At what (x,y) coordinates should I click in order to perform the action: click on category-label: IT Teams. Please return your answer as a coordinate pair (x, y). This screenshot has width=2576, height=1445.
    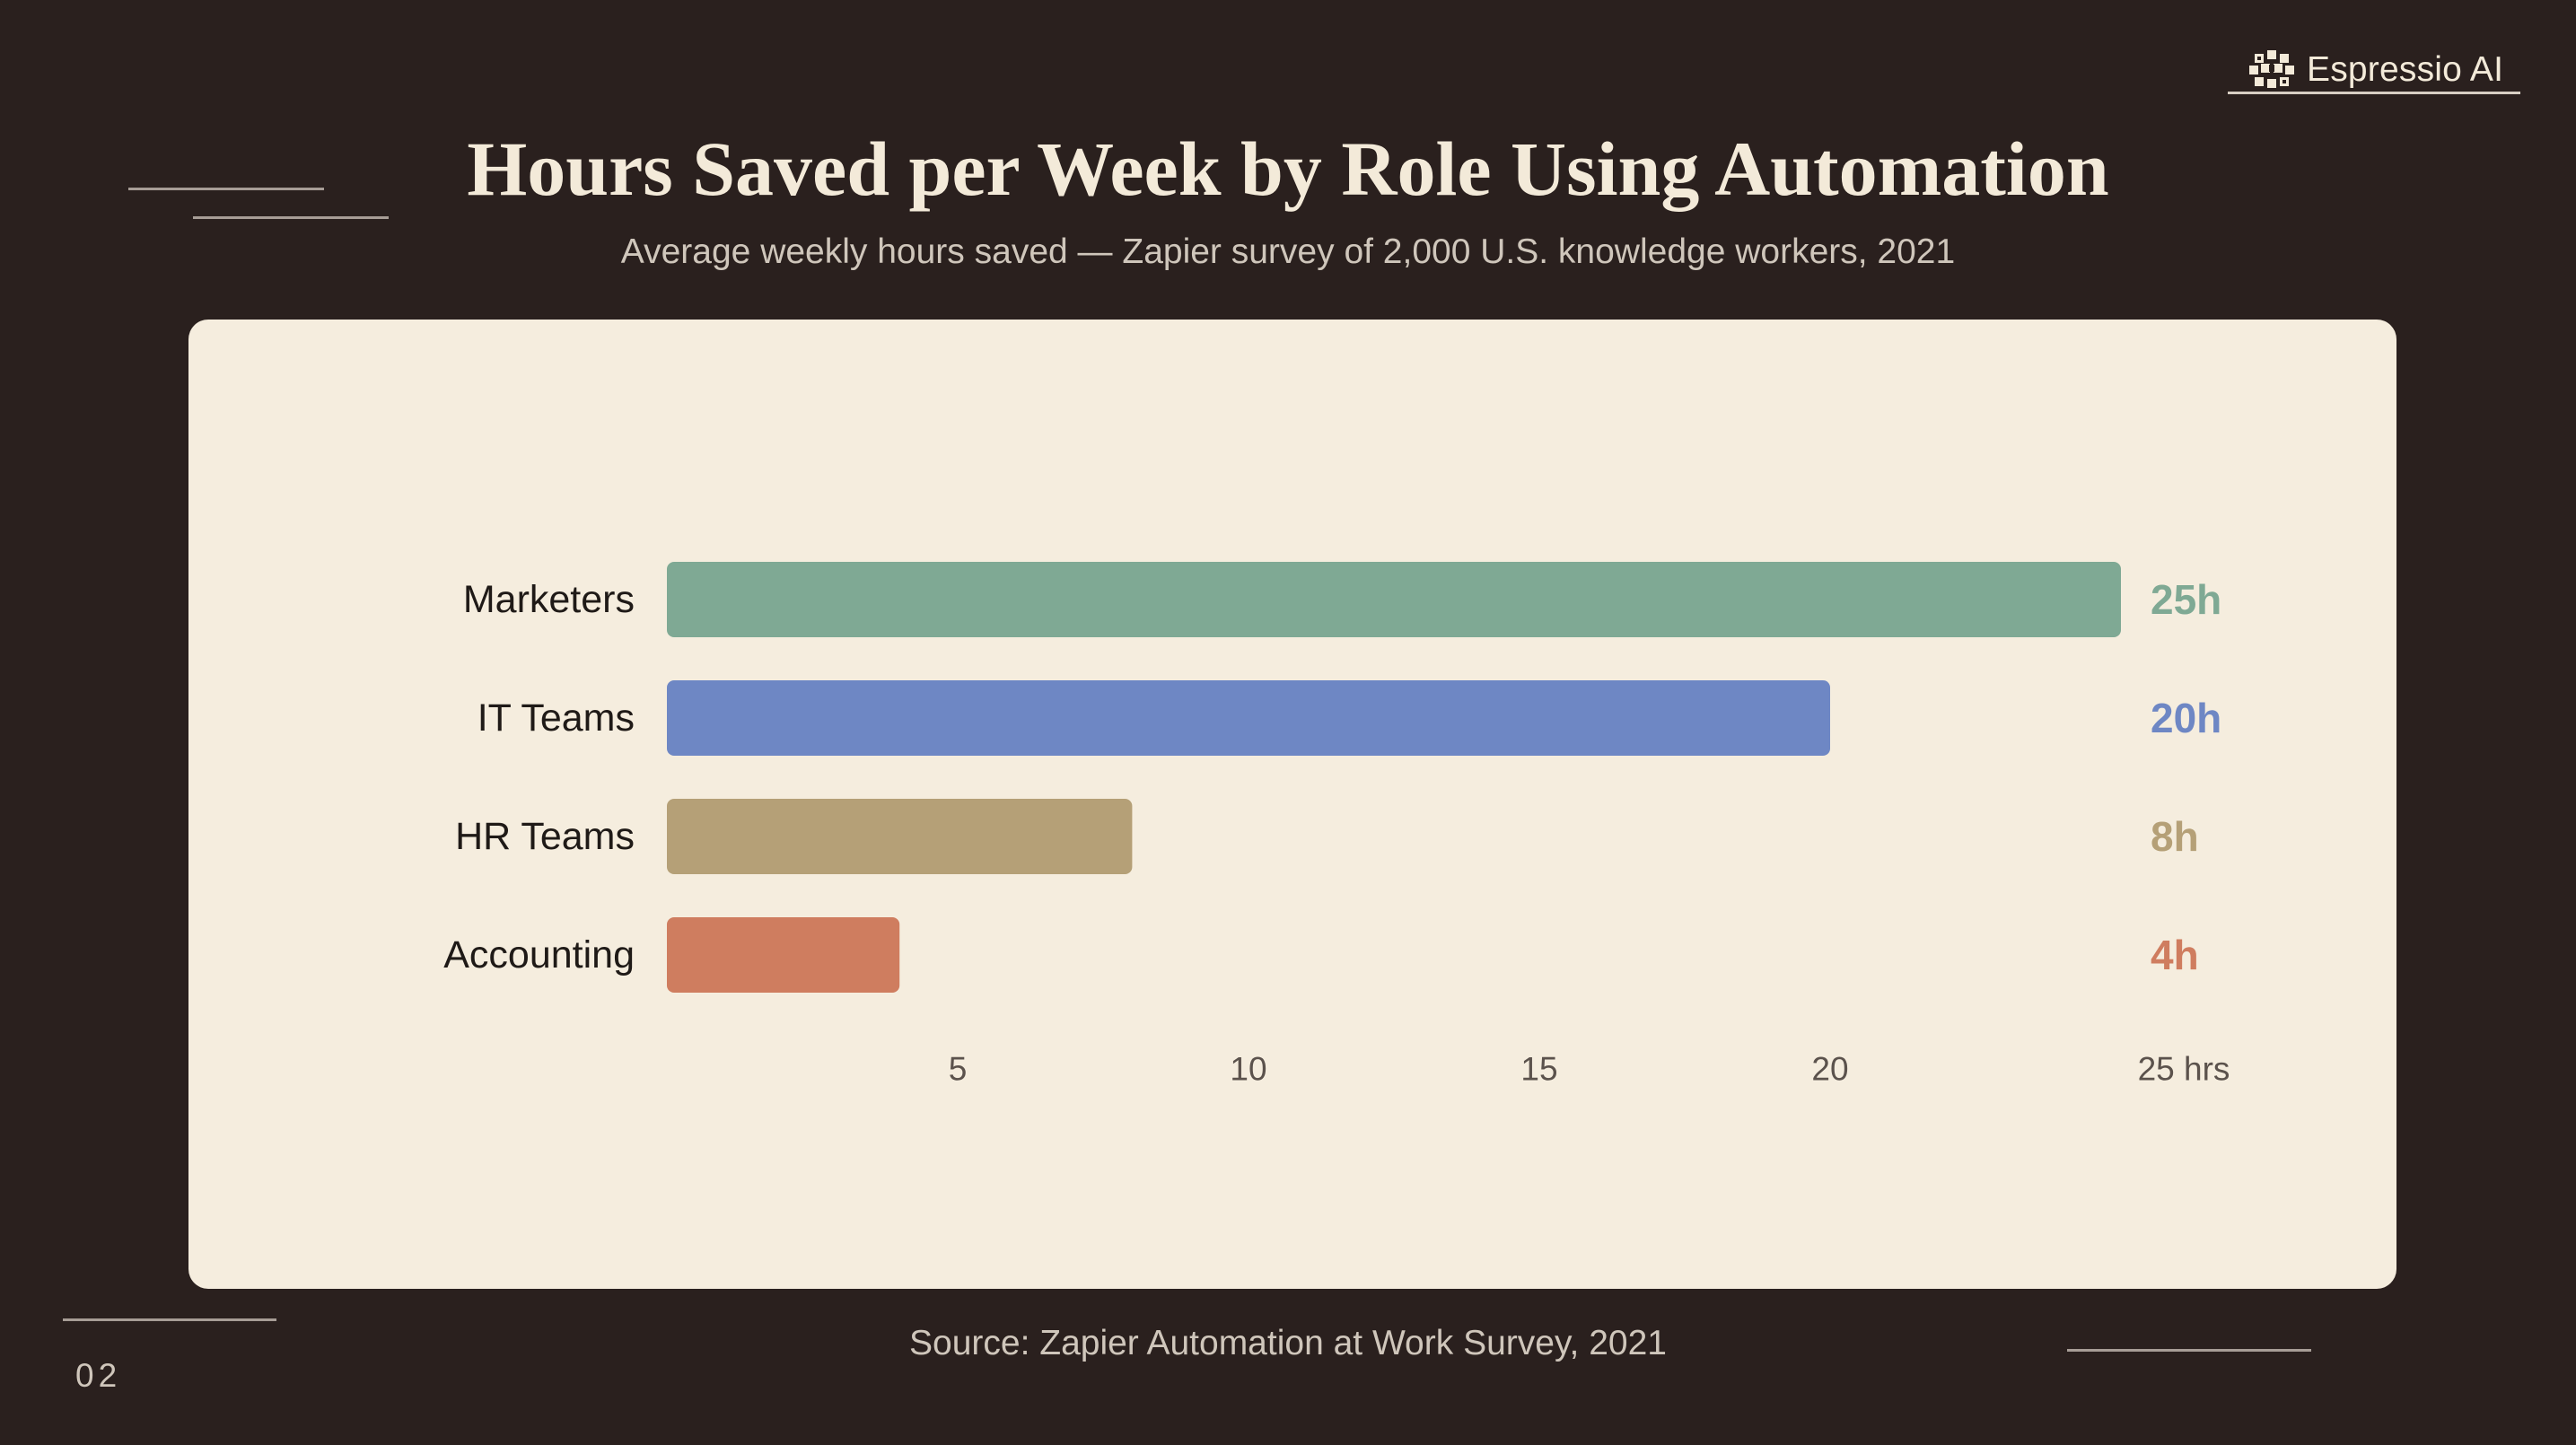
    Looking at the image, I should click on (556, 718).